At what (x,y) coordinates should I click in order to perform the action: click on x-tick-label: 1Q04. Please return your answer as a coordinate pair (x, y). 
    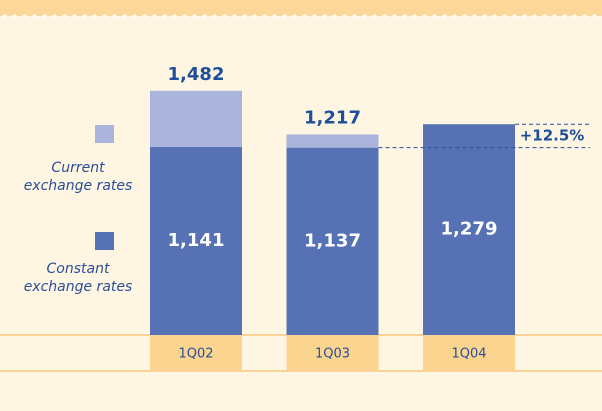
    Looking at the image, I should click on (468, 354).